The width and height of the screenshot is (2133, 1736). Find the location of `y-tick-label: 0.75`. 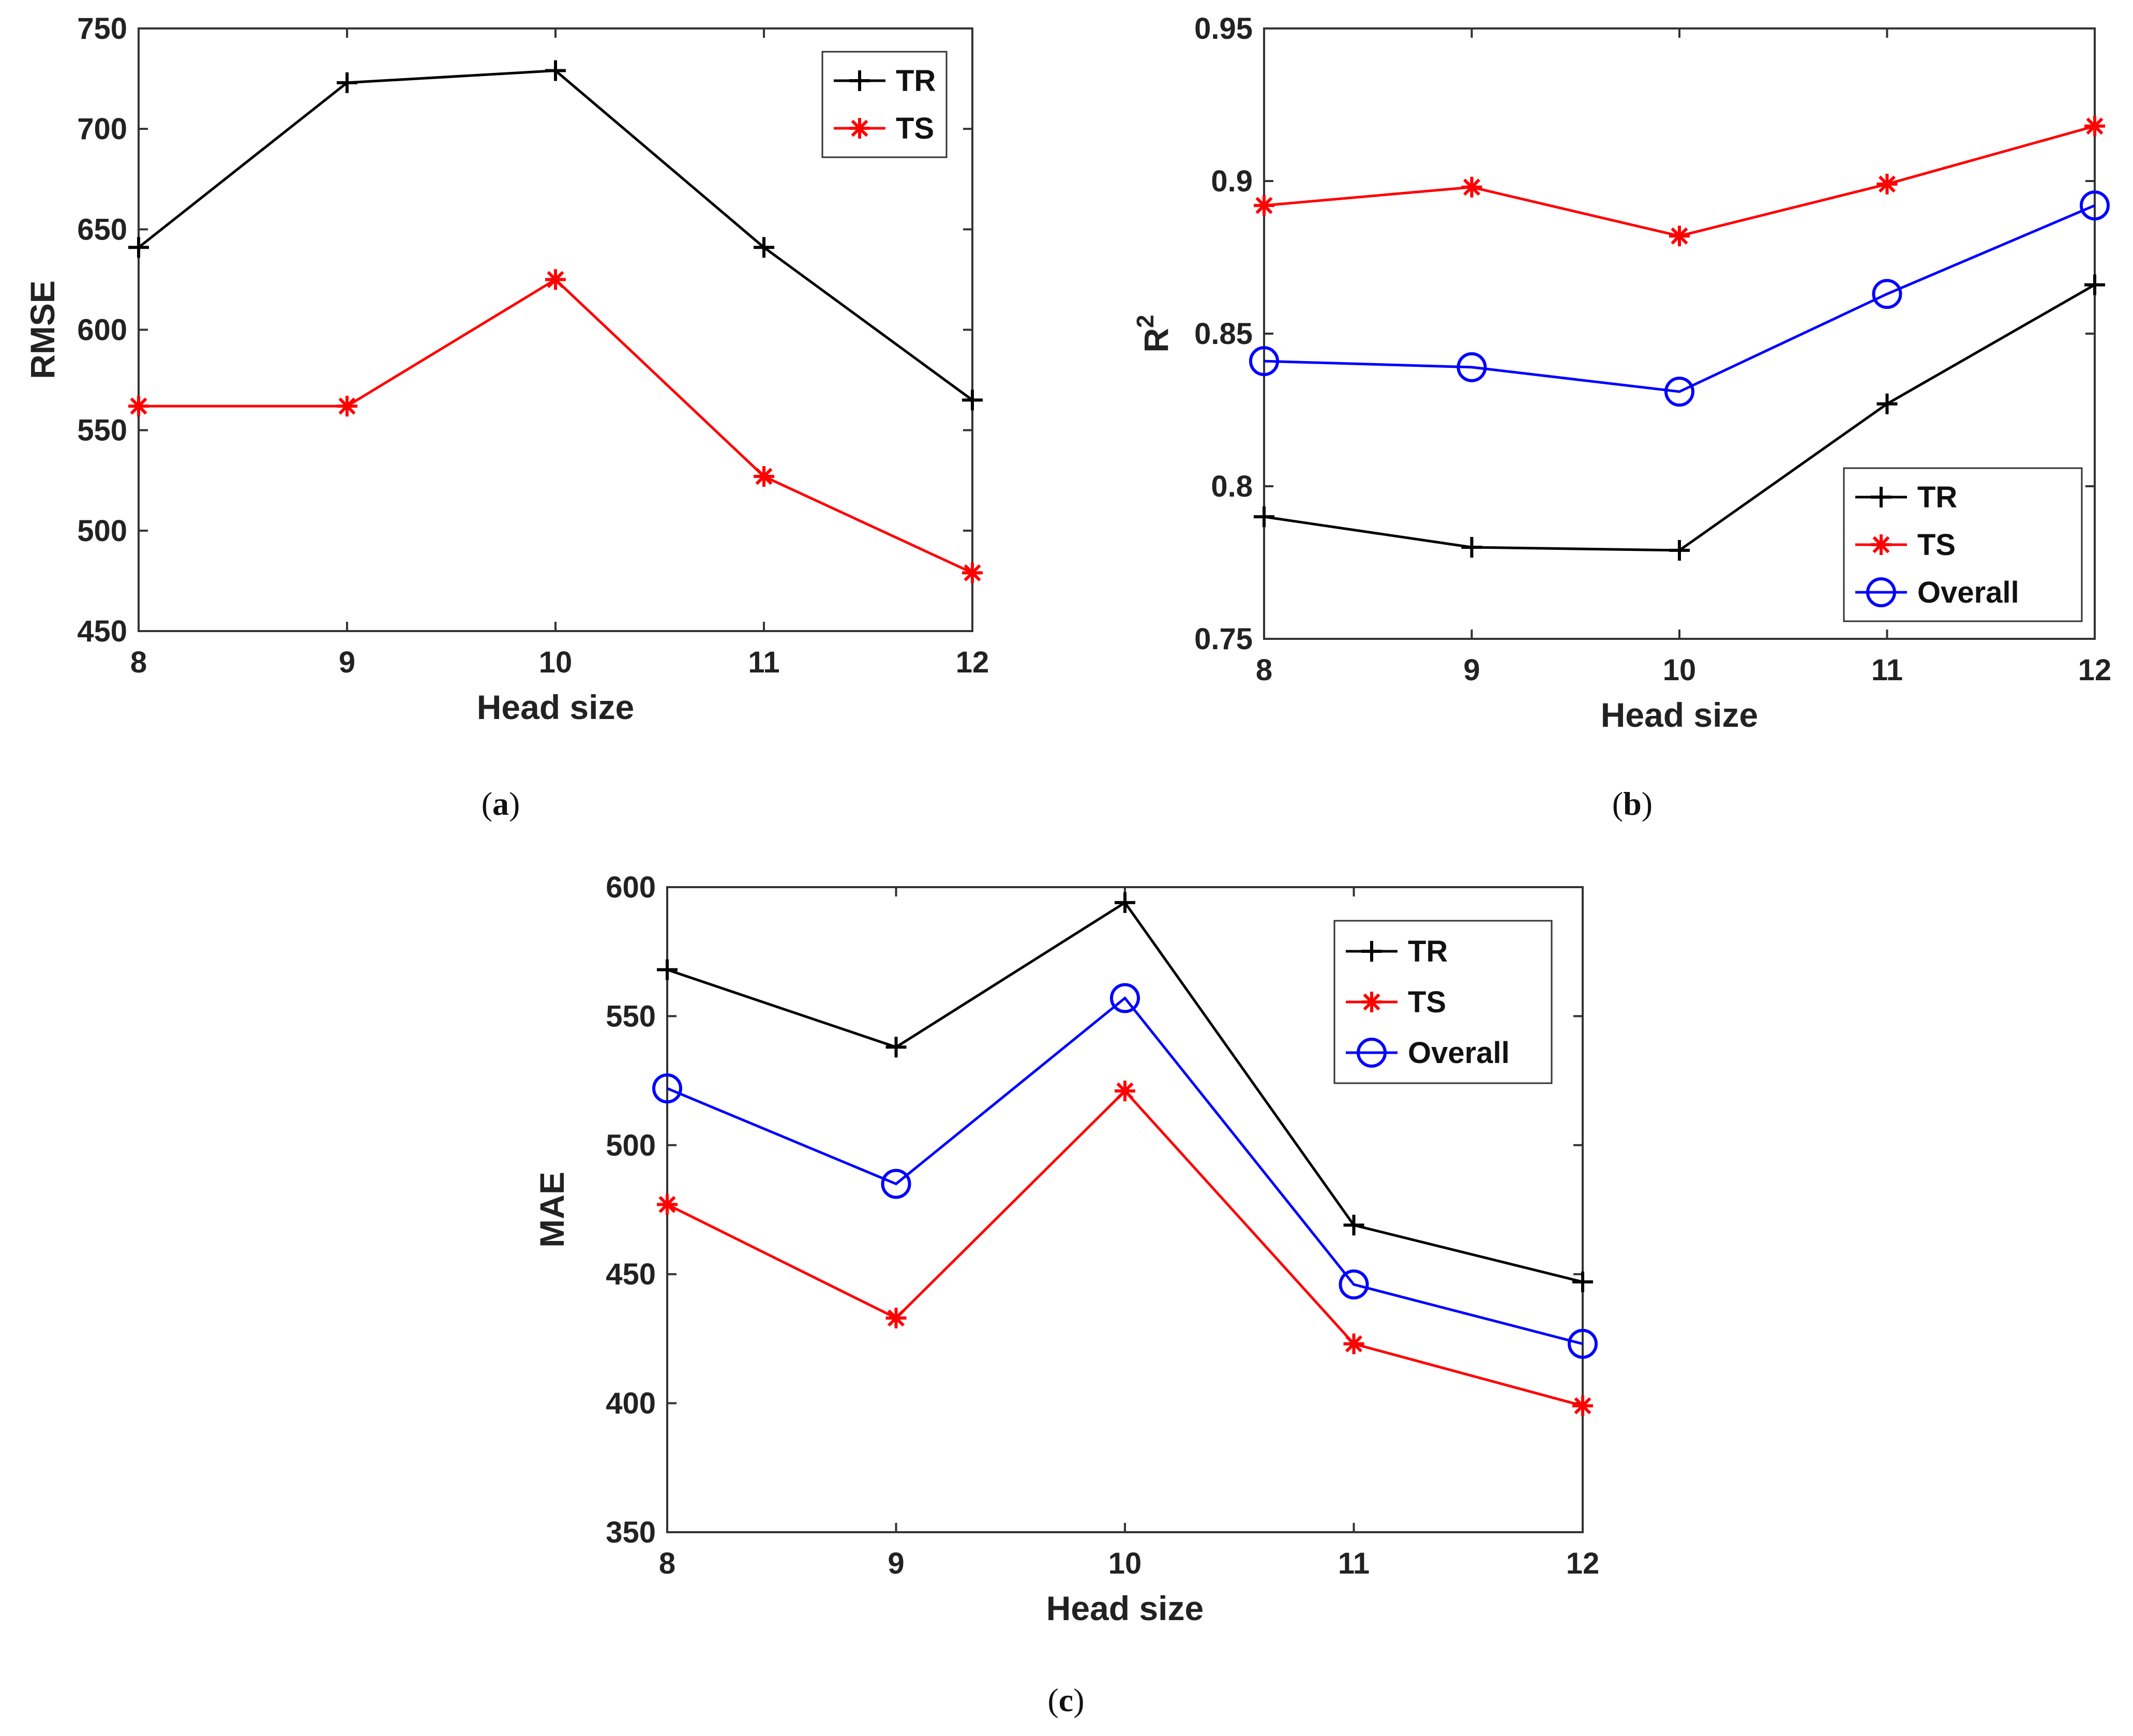

y-tick-label: 0.75 is located at coordinates (1223, 639).